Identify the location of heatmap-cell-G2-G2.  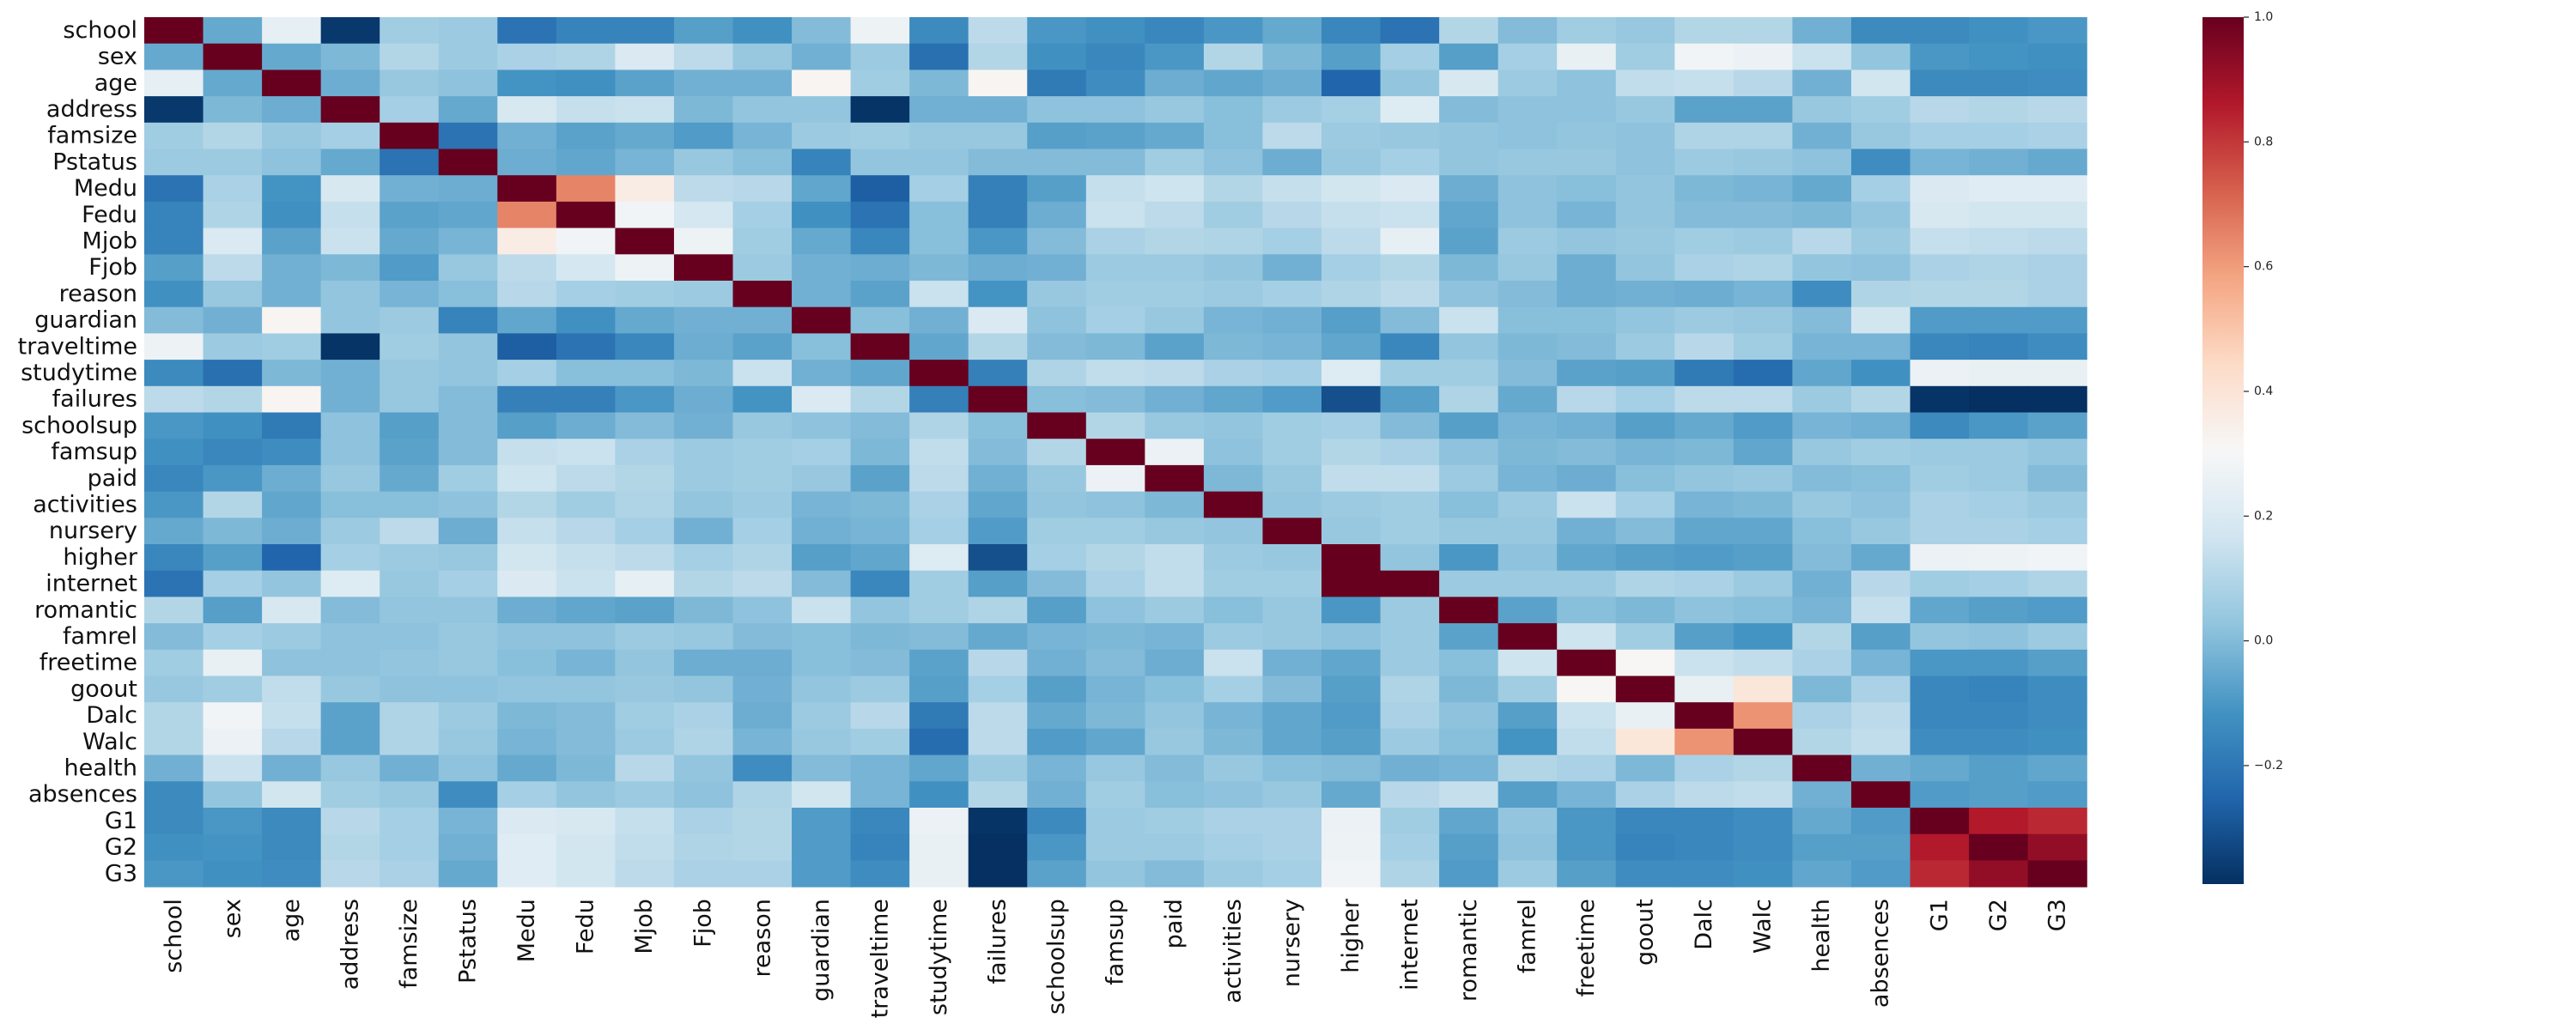
(1999, 847).